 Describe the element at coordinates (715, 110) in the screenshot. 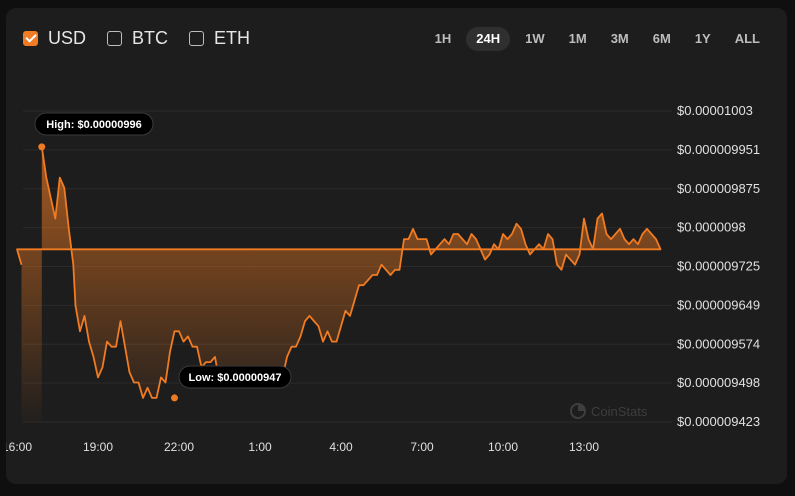

I see `y-tick-label: $0.00001003` at that location.